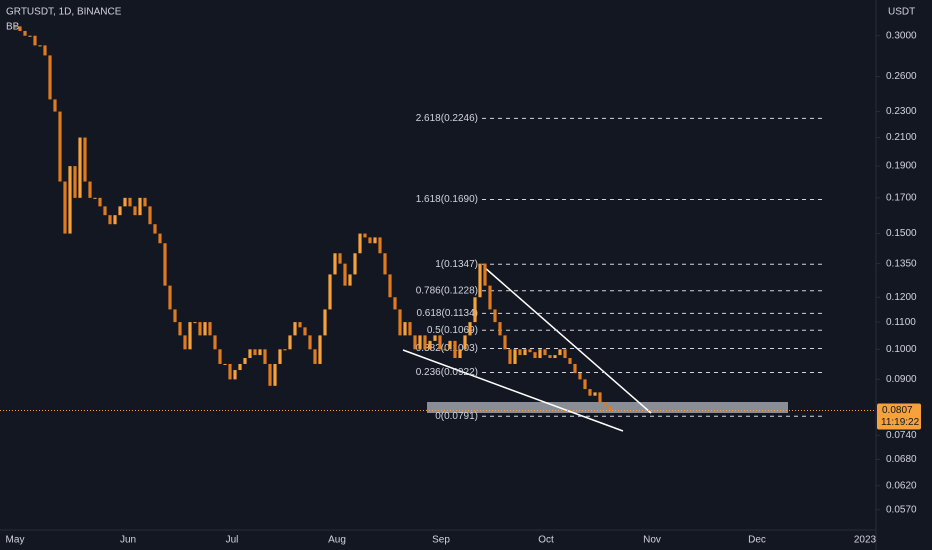 The image size is (932, 550). Describe the element at coordinates (337, 540) in the screenshot. I see `x-tick-label: Aug` at that location.